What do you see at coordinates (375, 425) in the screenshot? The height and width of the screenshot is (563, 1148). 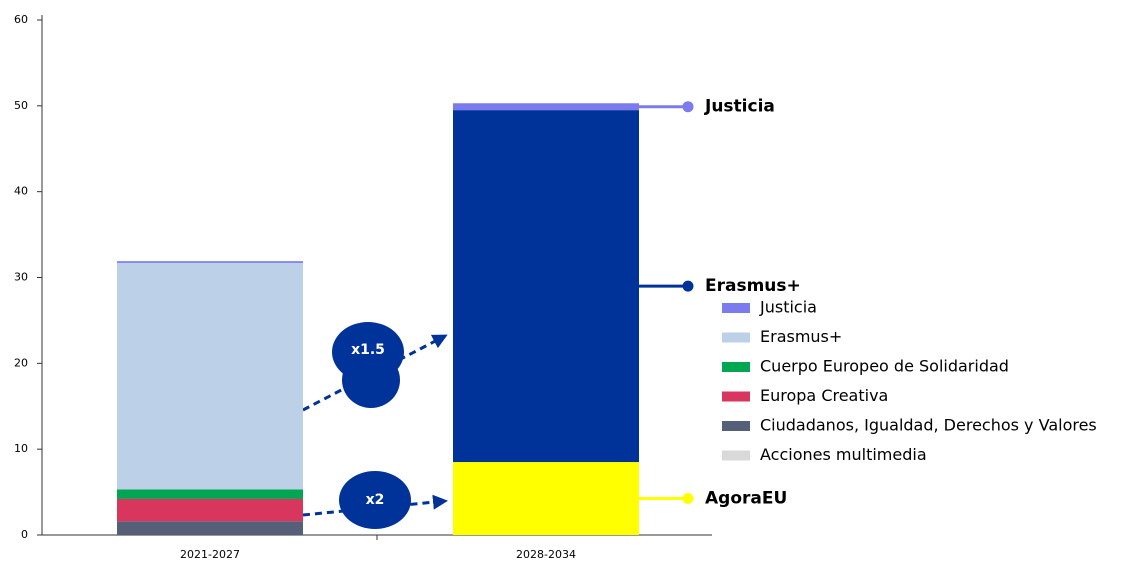 I see `annotation-shapes` at bounding box center [375, 425].